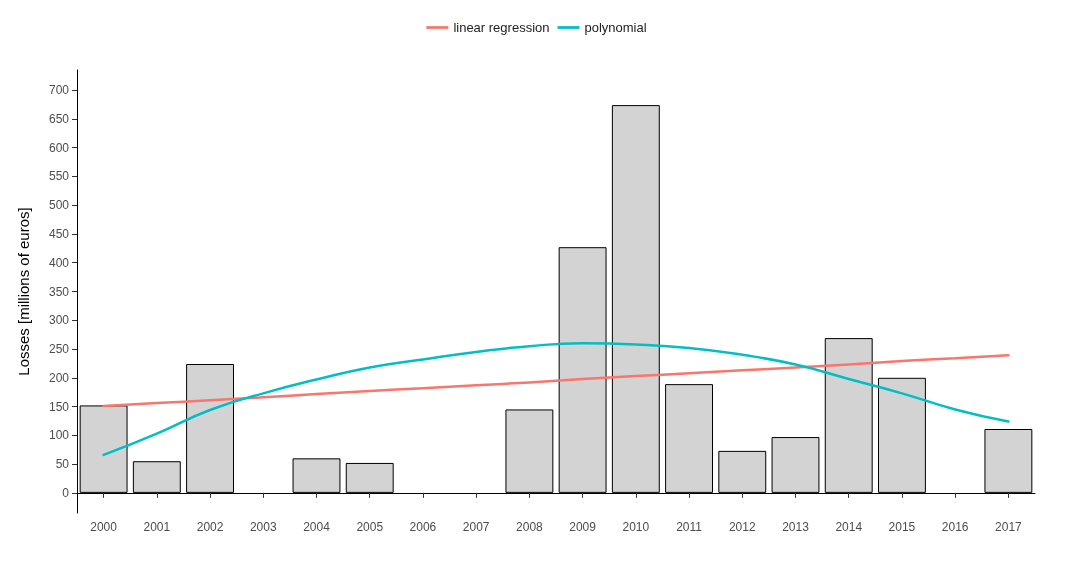 Image resolution: width=1073 pixels, height=563 pixels. What do you see at coordinates (59, 147) in the screenshot?
I see `y-tick-label: 600` at bounding box center [59, 147].